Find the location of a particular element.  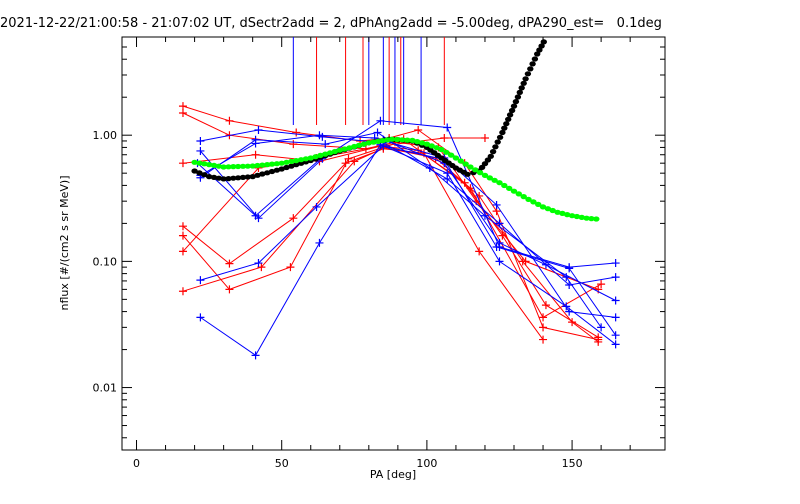

x-tick-label: 50 is located at coordinates (282, 463).